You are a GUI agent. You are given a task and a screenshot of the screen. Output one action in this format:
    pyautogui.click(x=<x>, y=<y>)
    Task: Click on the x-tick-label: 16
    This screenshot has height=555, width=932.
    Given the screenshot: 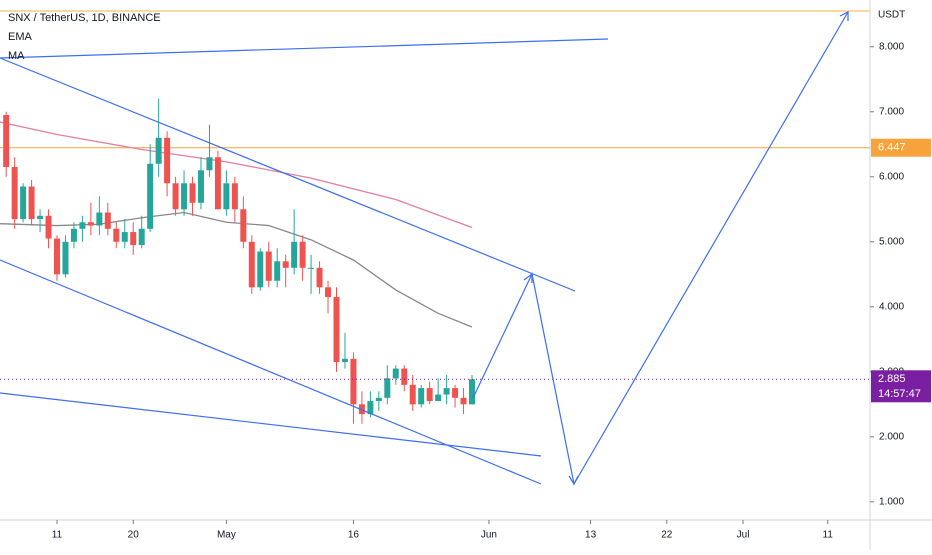 What is the action you would take?
    pyautogui.click(x=354, y=535)
    